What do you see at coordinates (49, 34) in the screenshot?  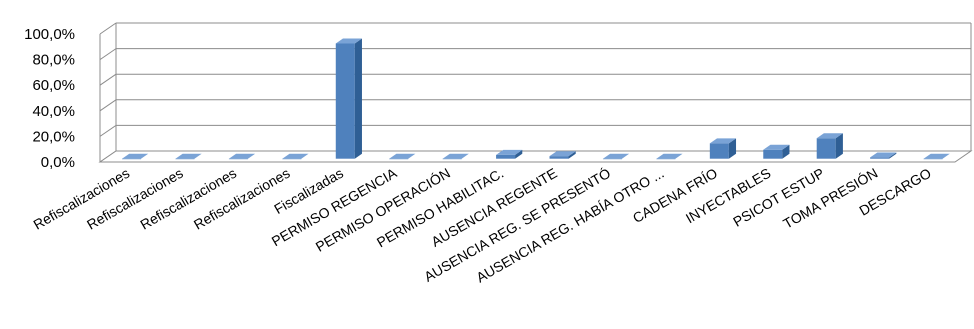 I see `y-tick-label: 100,0%` at bounding box center [49, 34].